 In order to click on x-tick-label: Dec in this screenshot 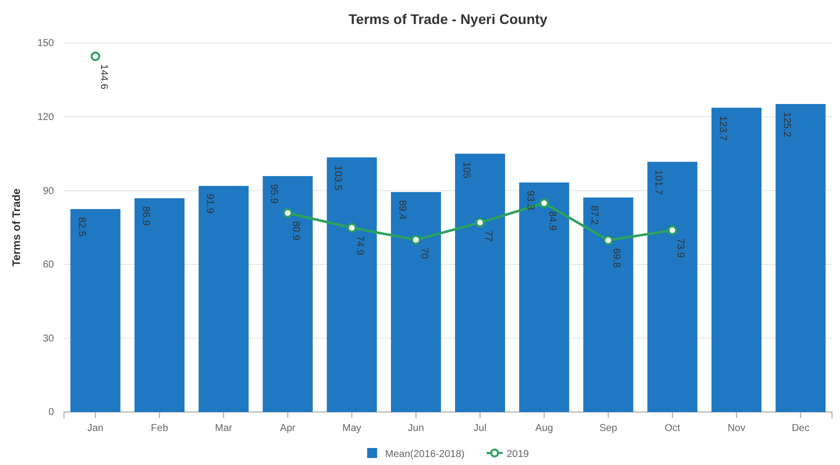, I will do `click(801, 428)`.